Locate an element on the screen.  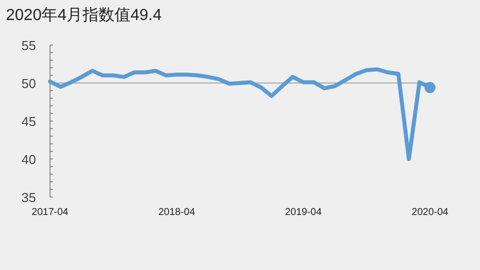
y-tick-label: 35 is located at coordinates (29, 197).